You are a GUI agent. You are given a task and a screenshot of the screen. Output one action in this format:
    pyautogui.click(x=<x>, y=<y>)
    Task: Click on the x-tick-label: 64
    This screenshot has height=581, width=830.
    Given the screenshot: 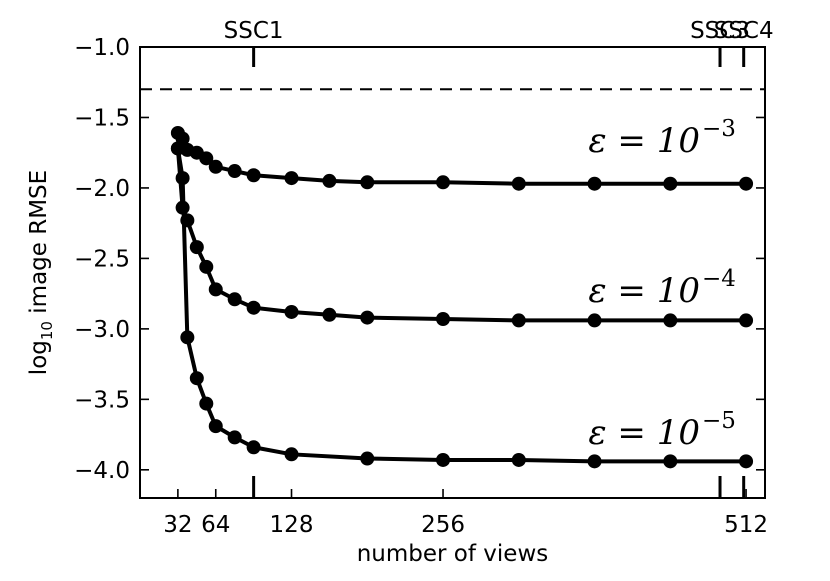 What is the action you would take?
    pyautogui.click(x=215, y=525)
    